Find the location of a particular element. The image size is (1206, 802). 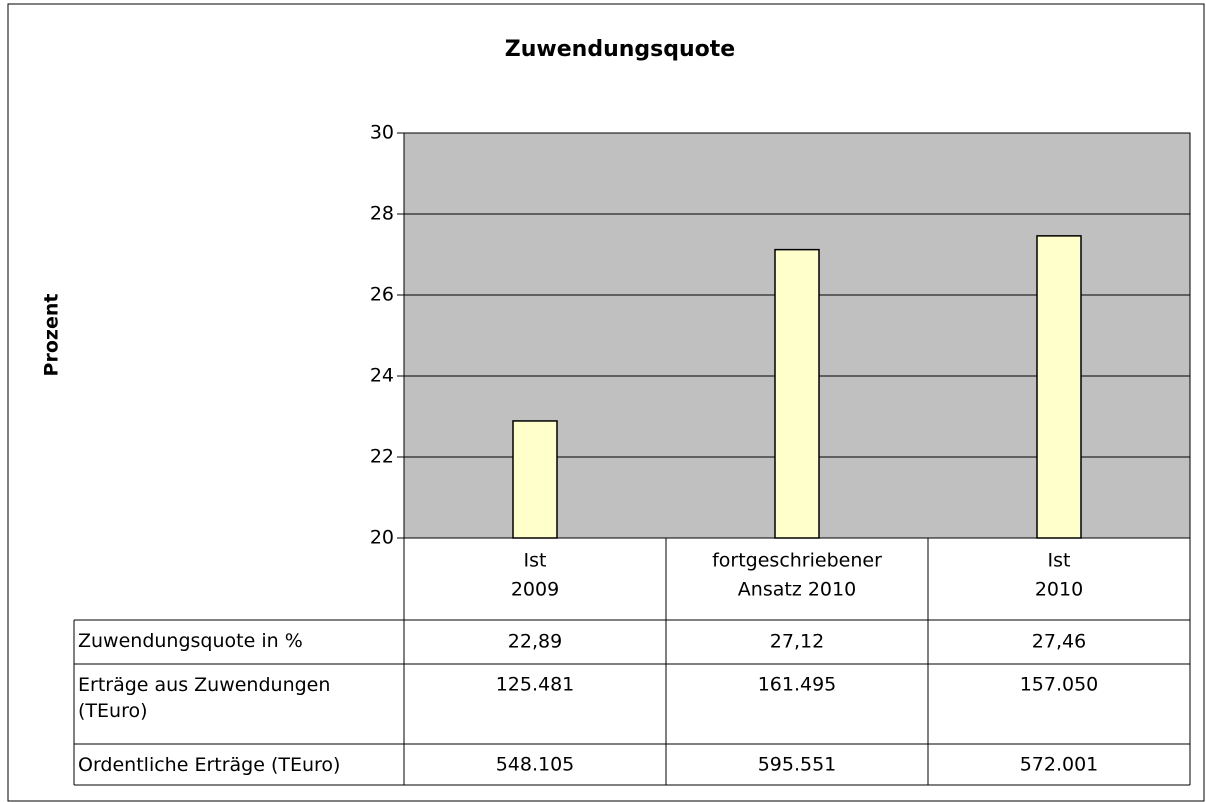

row-label-text: Zuwendungsquote in % is located at coordinates (190, 641).